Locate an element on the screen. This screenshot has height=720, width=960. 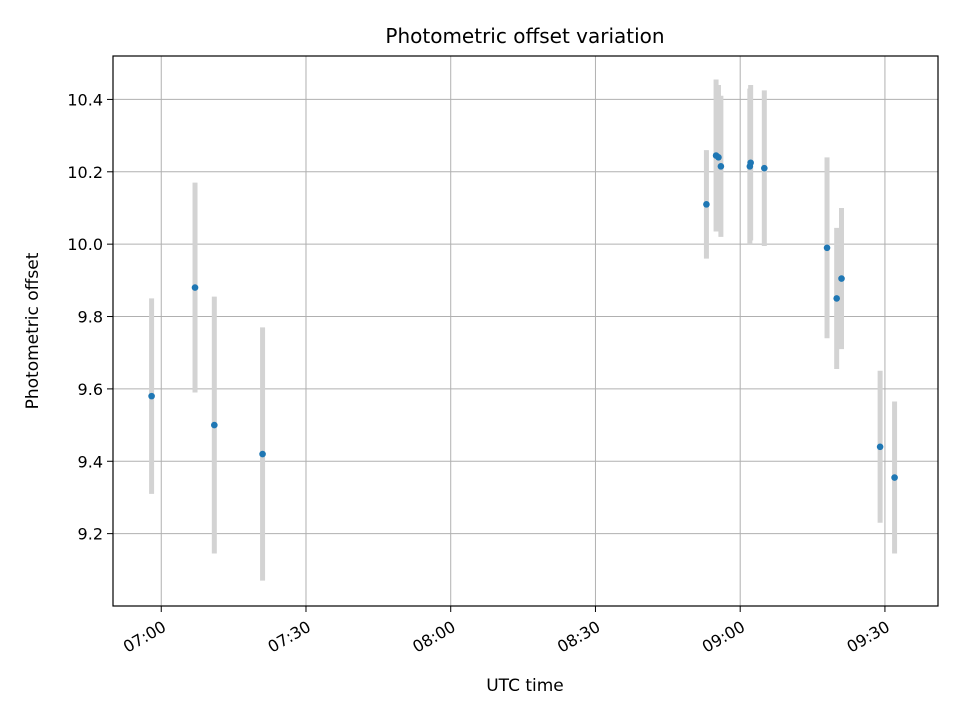
y-tick-label: 10.2 is located at coordinates (85, 172).